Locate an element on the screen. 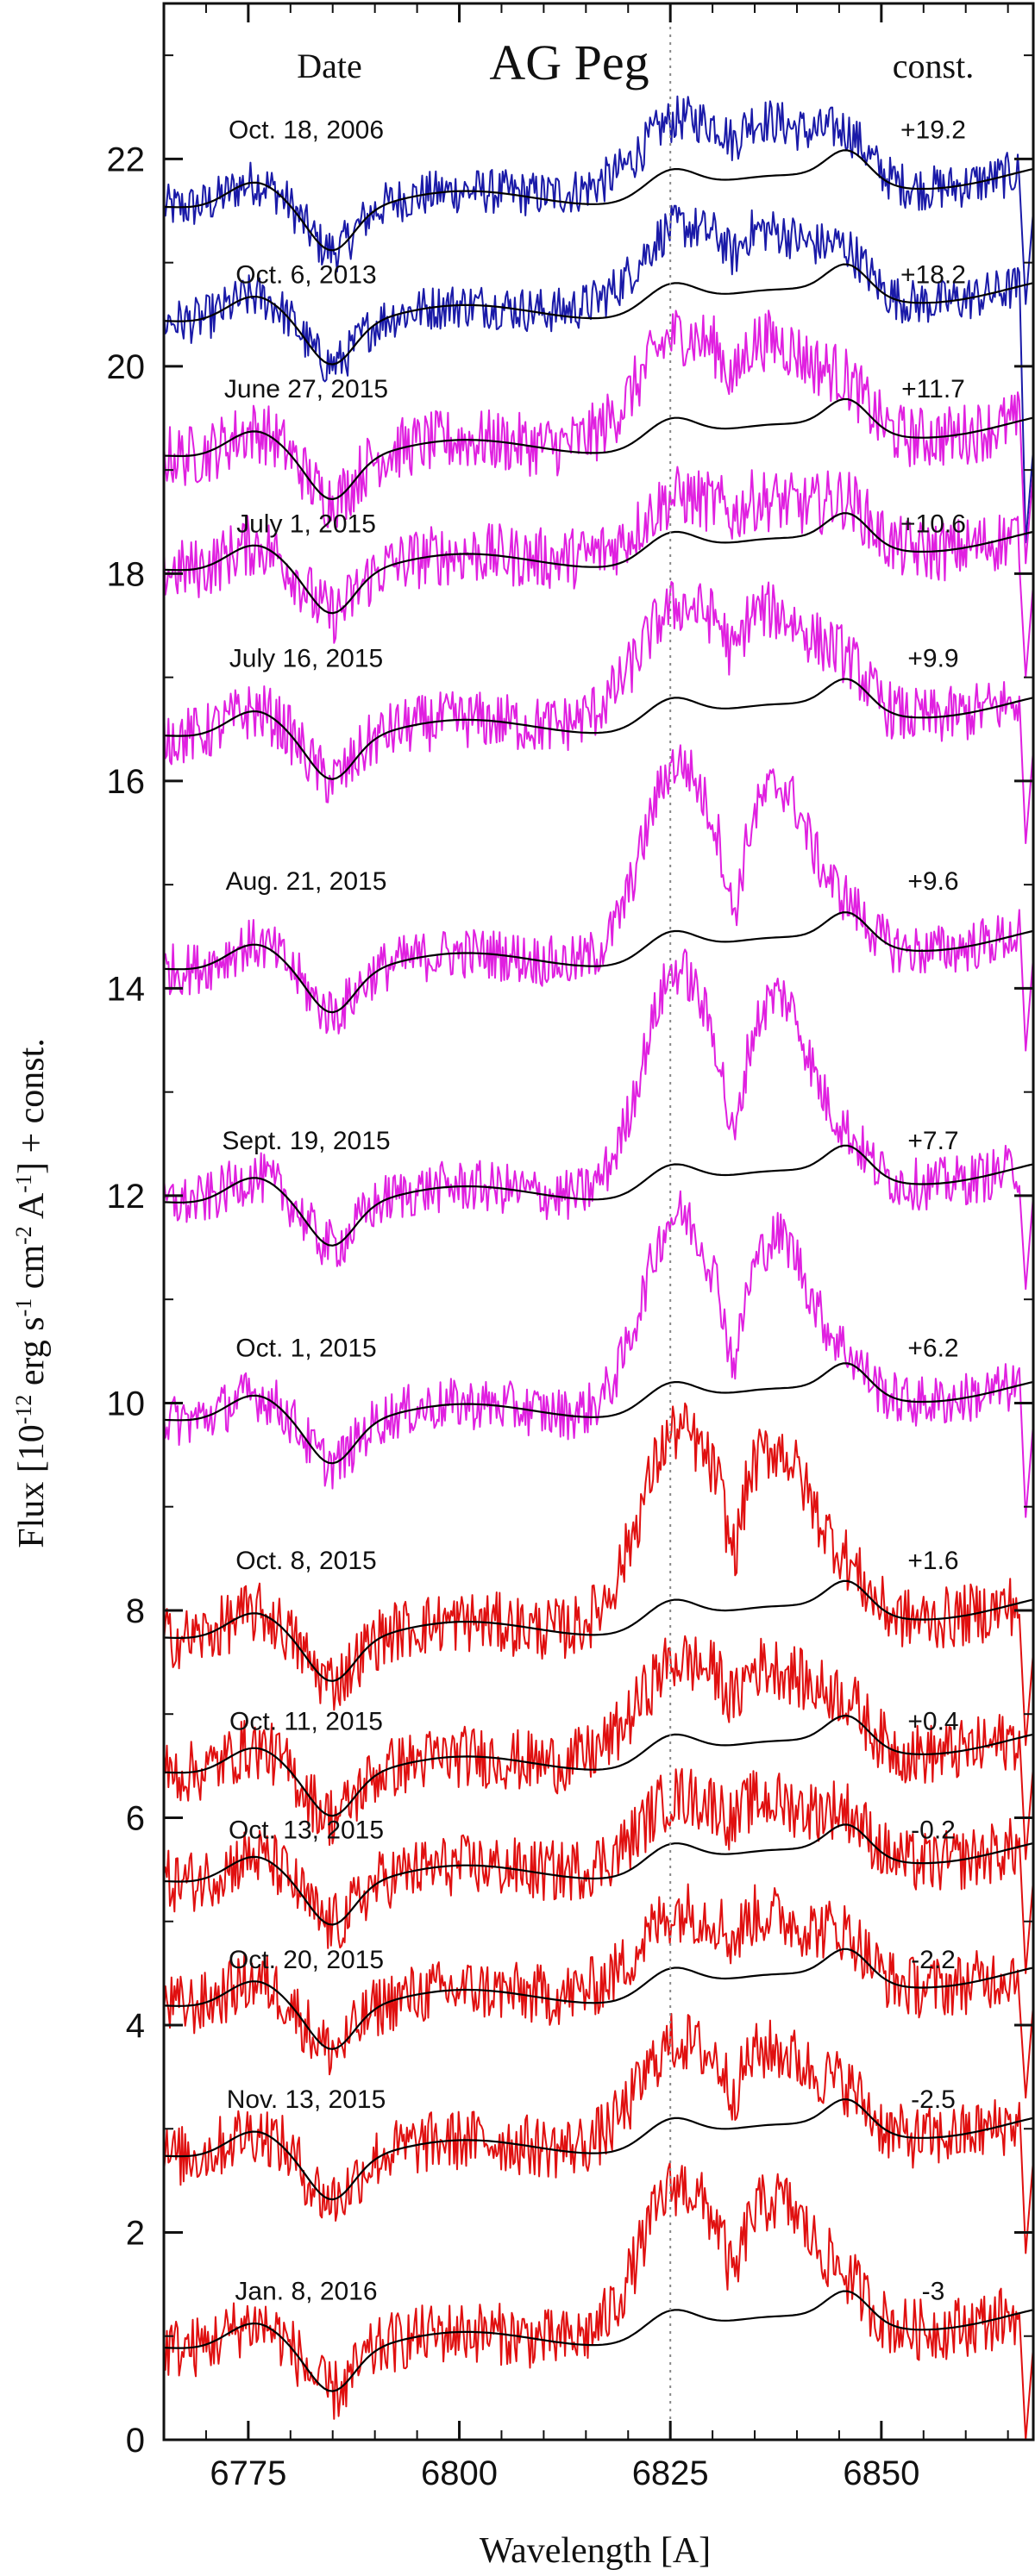  series-date-label: Aug. 21, 2015 is located at coordinates (307, 882).